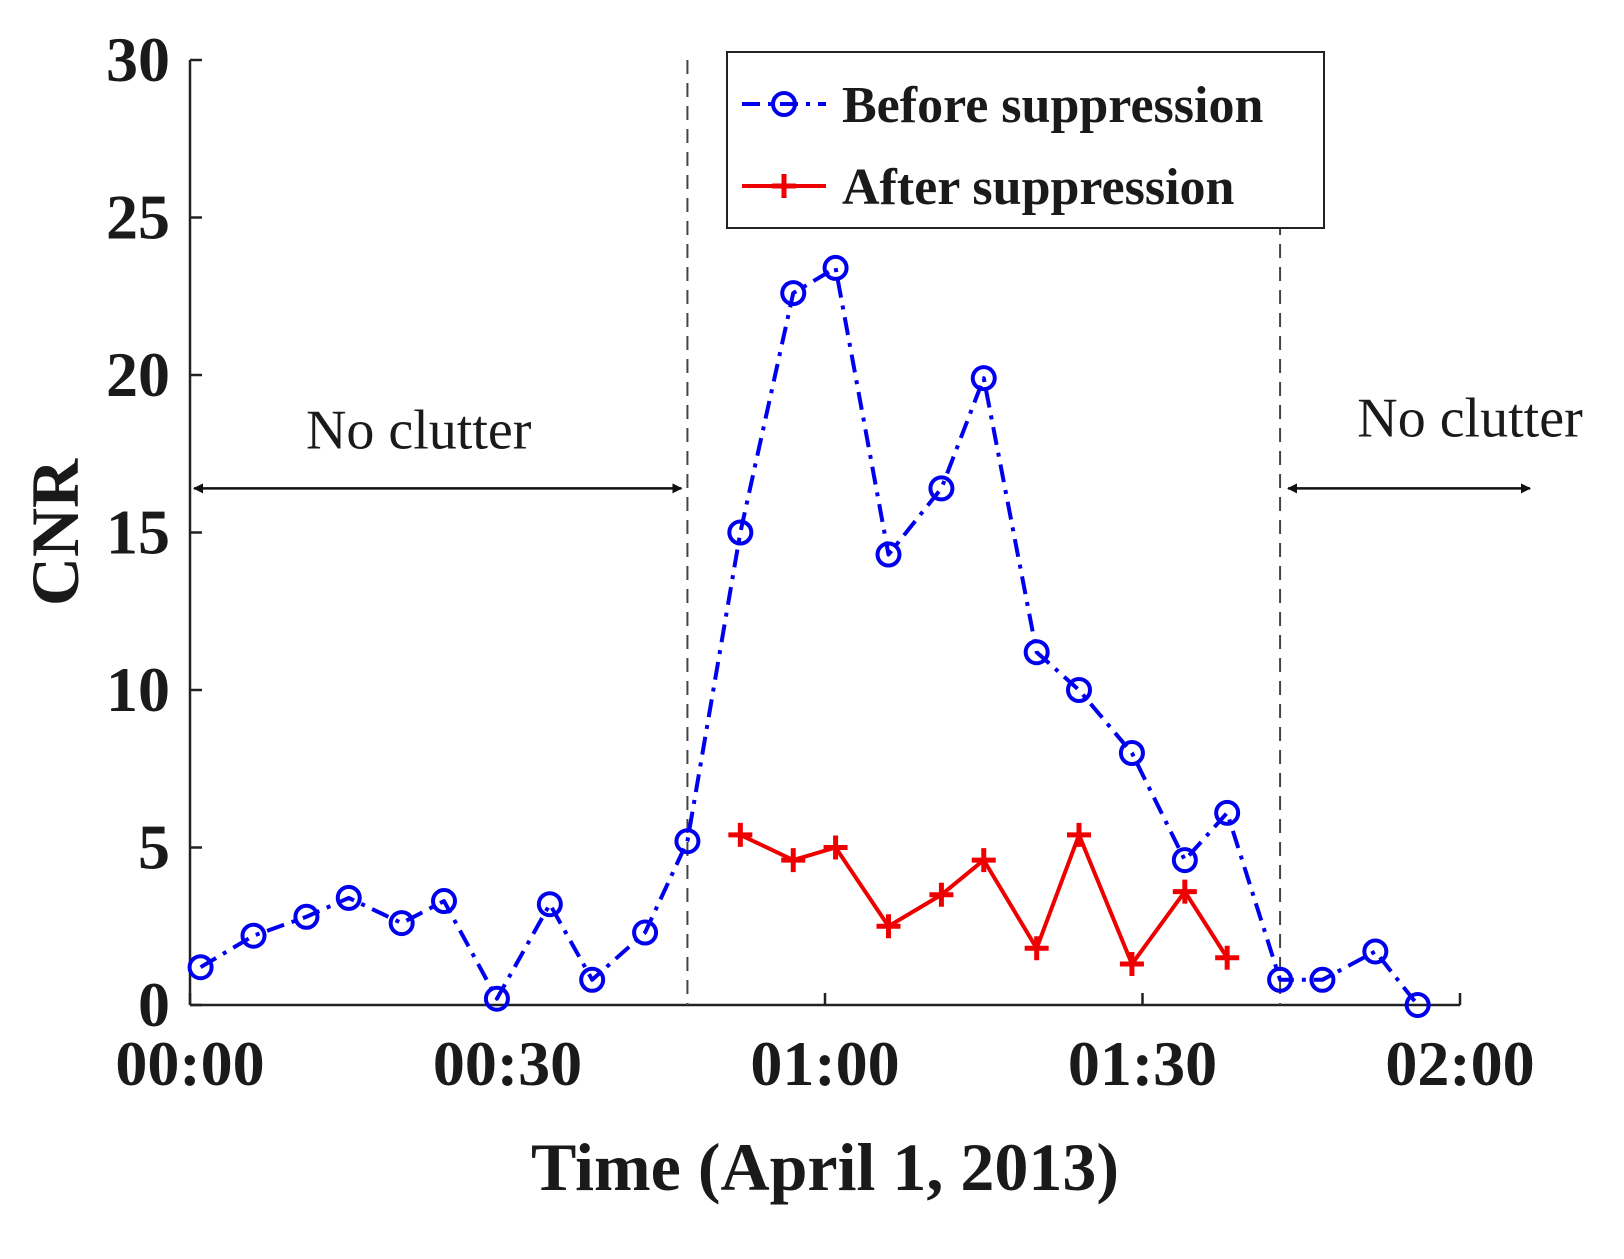  I want to click on x-tick-label: 00:00, so click(189, 1063).